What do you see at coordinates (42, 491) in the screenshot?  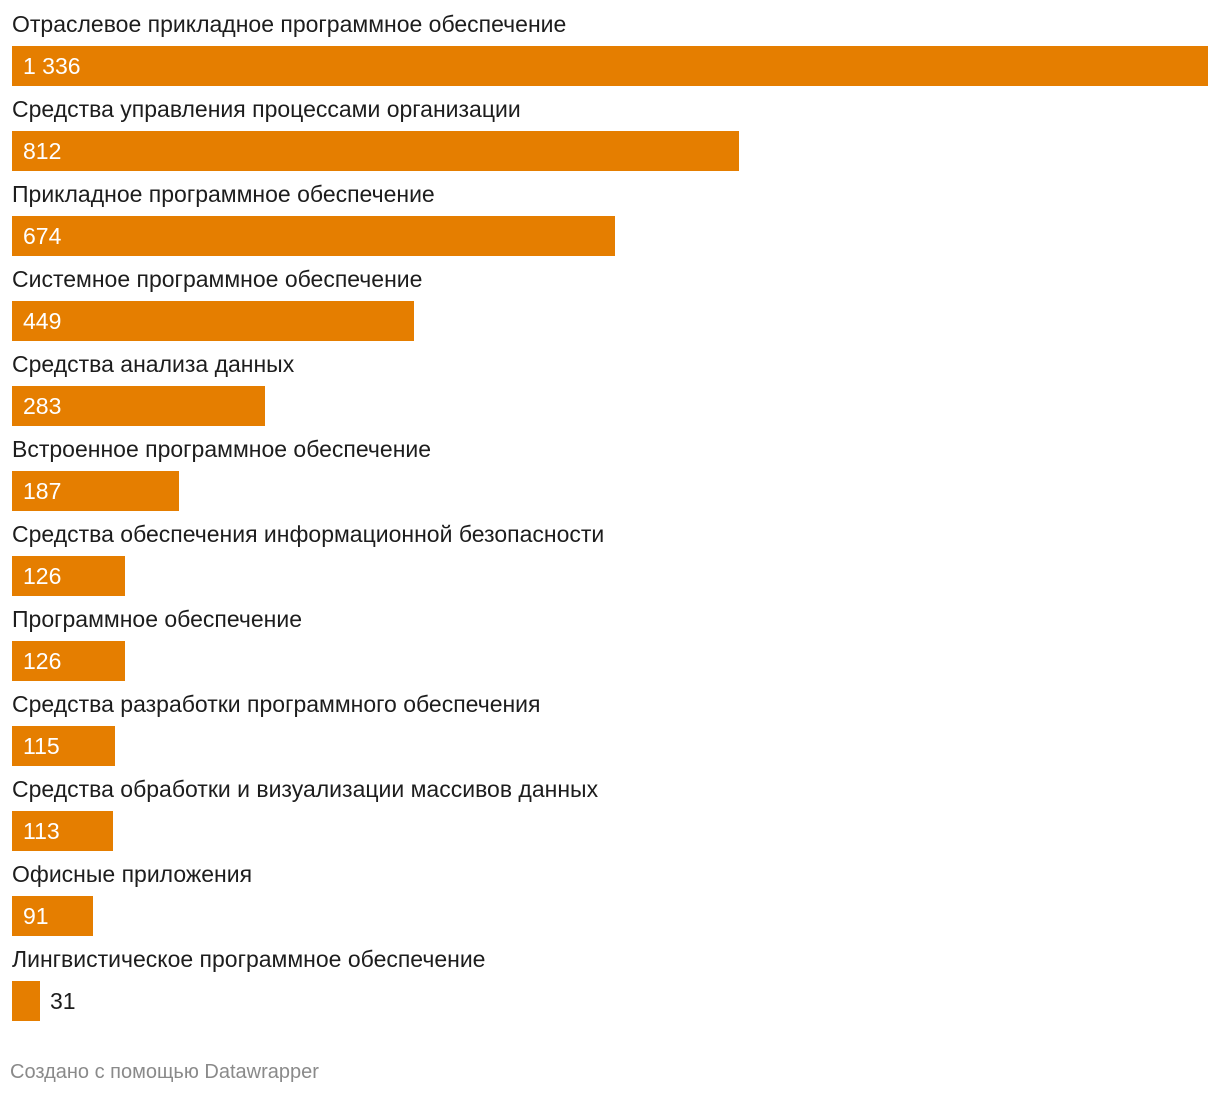 I see `value-label: 187` at bounding box center [42, 491].